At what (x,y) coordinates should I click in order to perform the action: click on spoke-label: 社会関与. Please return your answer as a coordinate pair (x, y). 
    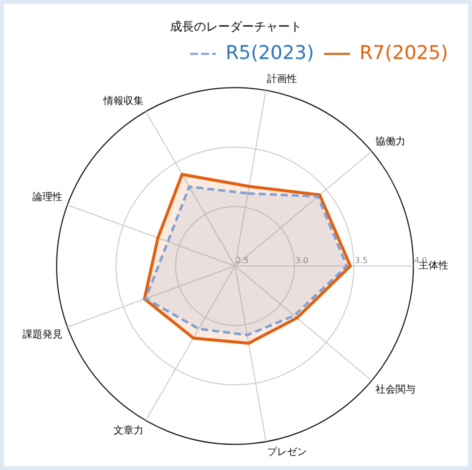
    Looking at the image, I should click on (395, 389).